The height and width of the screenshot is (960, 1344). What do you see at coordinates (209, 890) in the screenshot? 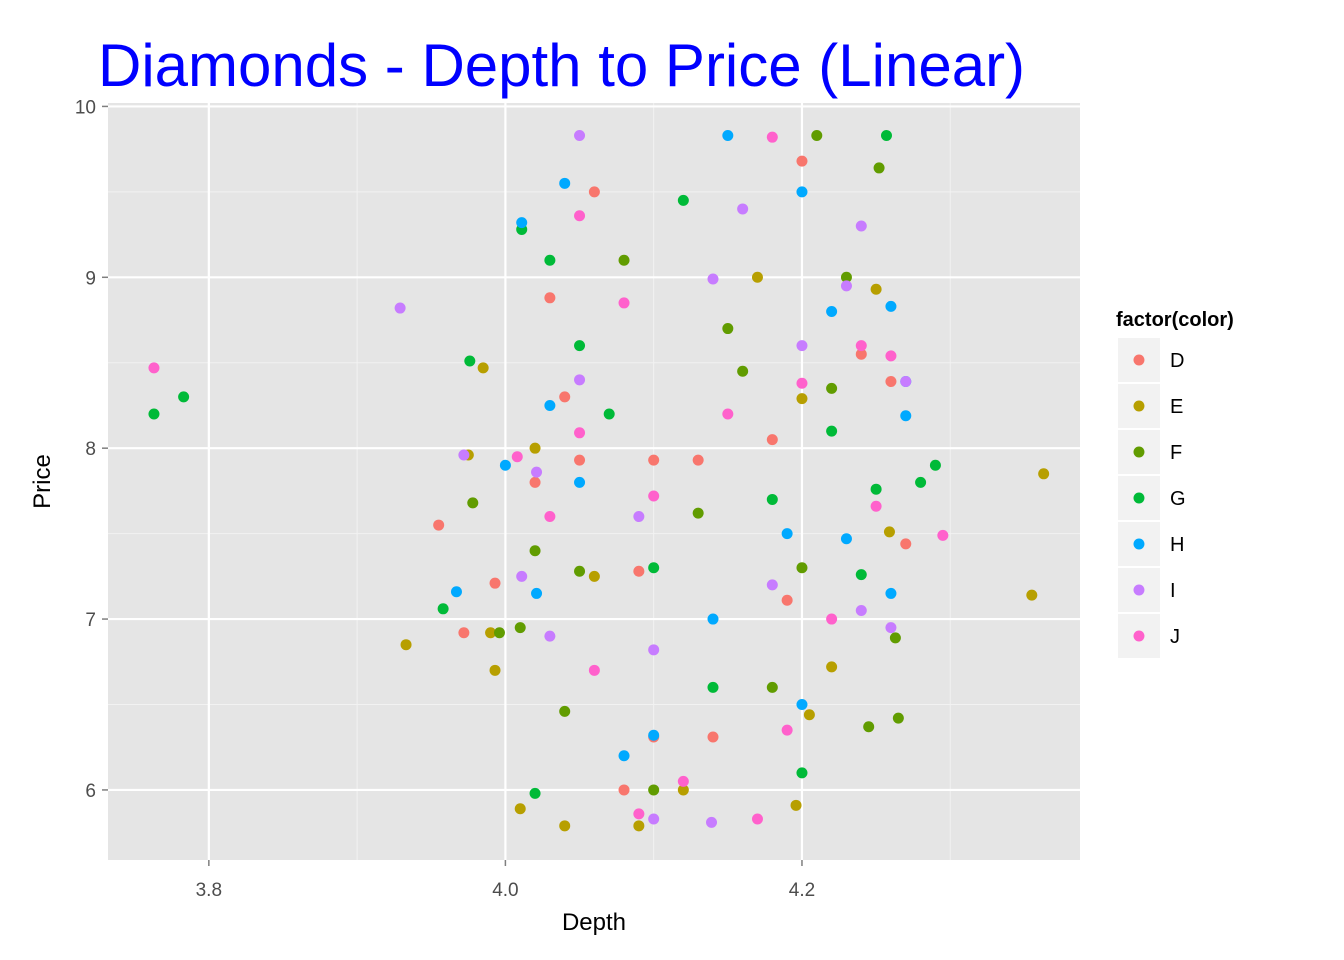
I see `x-tick-label: 3.8` at bounding box center [209, 890].